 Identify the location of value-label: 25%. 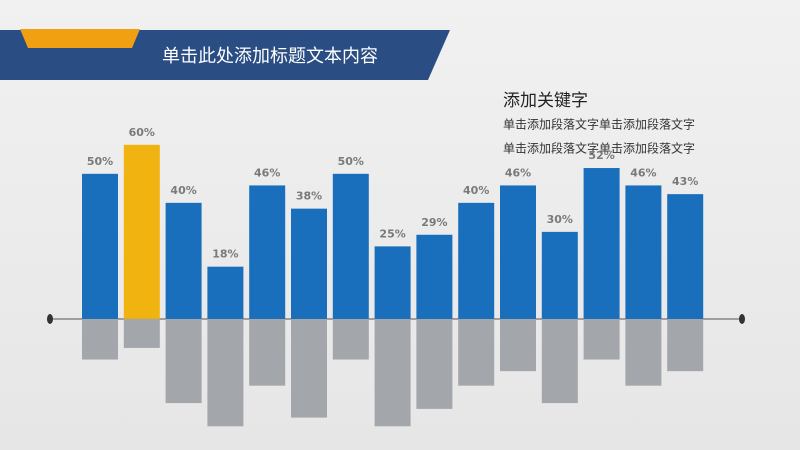
(392, 233).